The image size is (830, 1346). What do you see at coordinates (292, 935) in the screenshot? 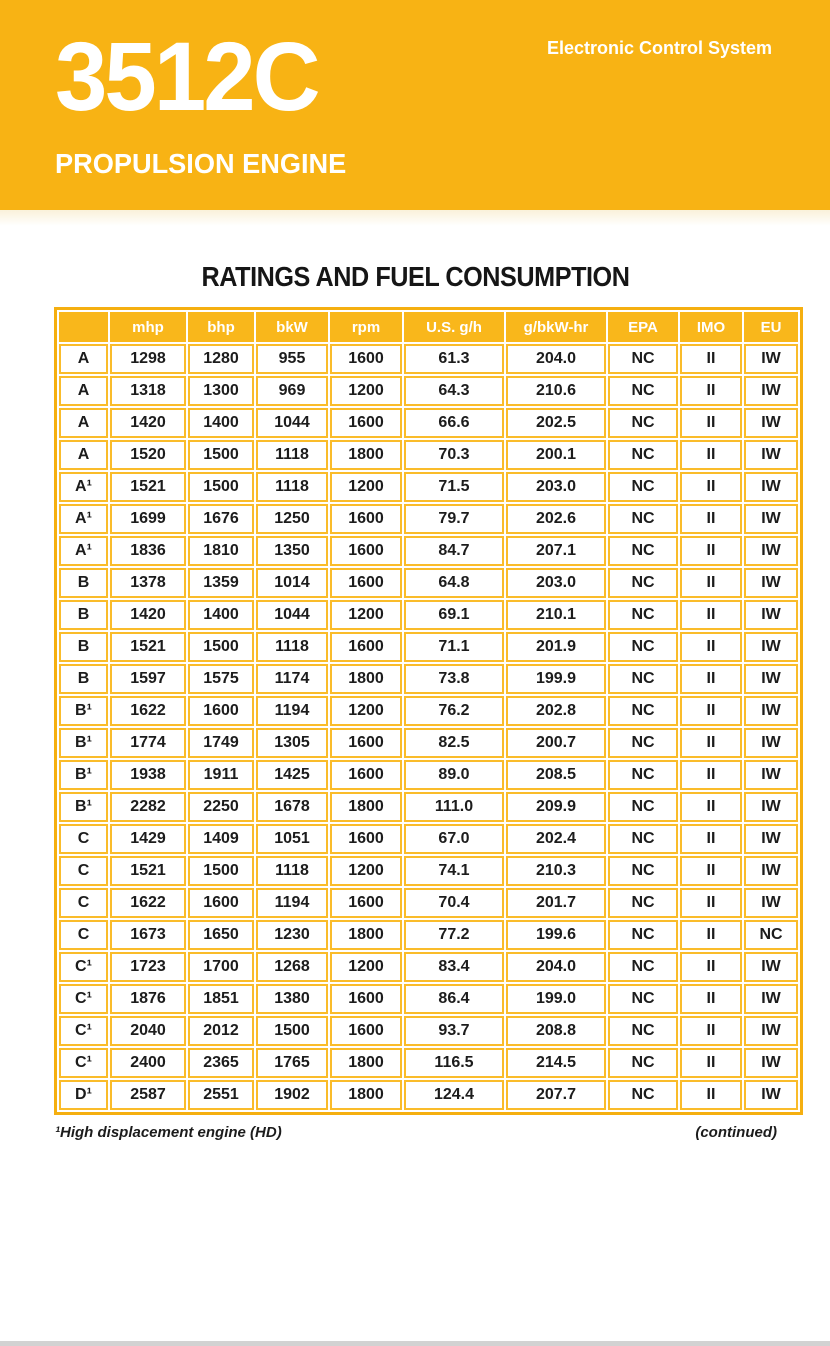
I see `table-cell: 1230` at bounding box center [292, 935].